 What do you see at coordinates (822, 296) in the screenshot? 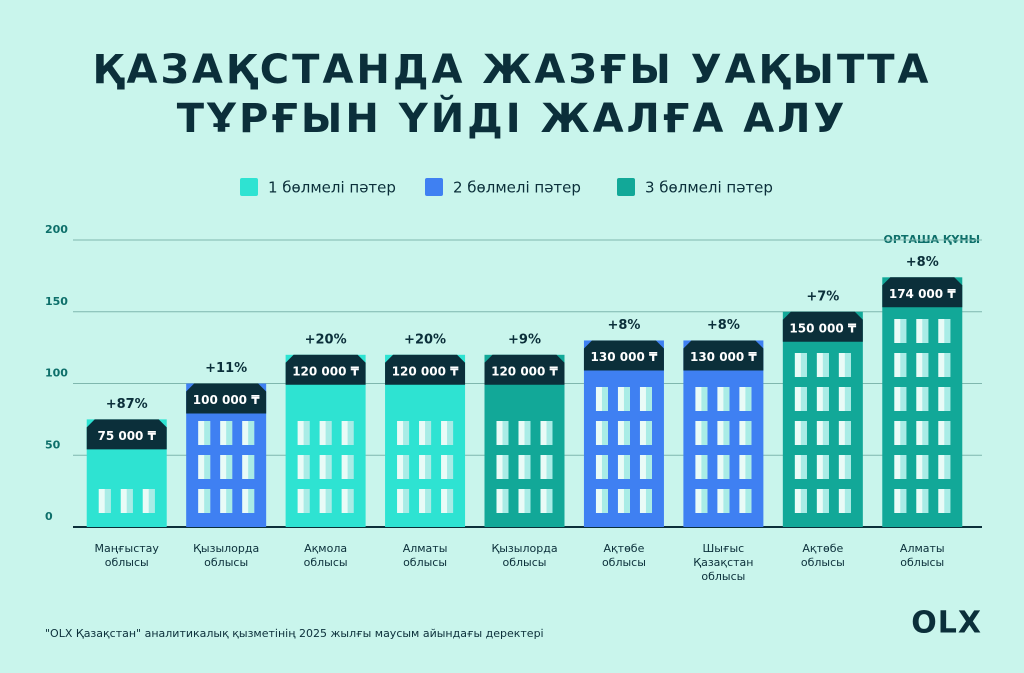
I see `annotation: +7%` at bounding box center [822, 296].